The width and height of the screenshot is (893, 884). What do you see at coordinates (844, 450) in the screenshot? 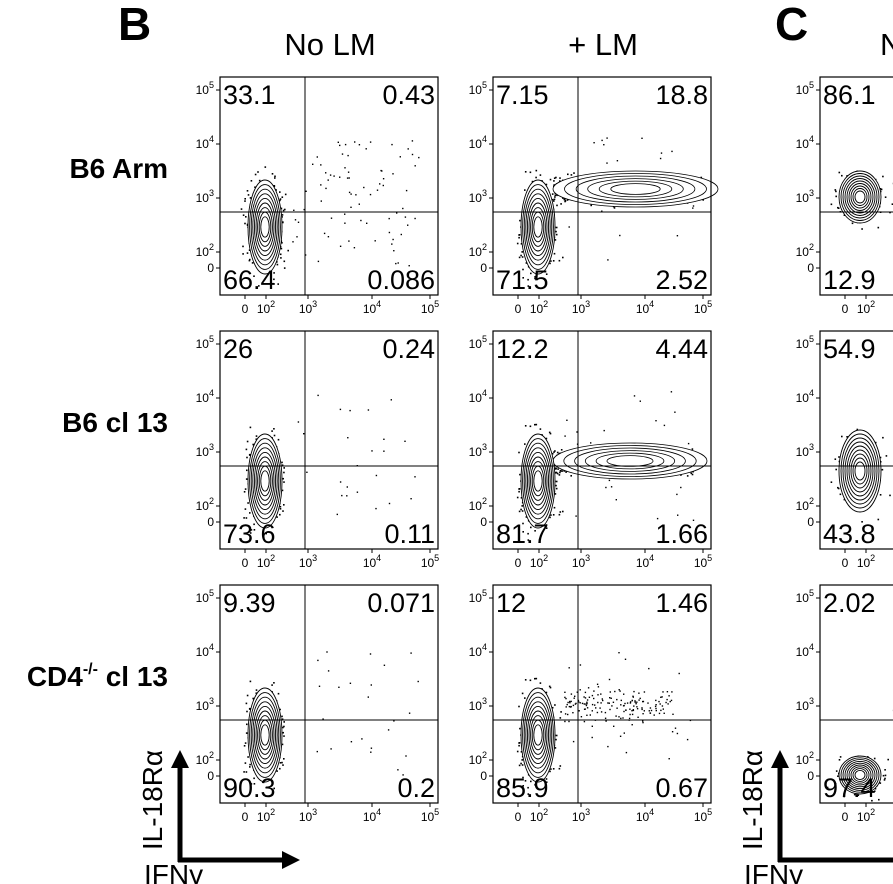
I see `flow-plot-2-c-panel: 1051041031020010210310410554.943.8` at bounding box center [844, 450].